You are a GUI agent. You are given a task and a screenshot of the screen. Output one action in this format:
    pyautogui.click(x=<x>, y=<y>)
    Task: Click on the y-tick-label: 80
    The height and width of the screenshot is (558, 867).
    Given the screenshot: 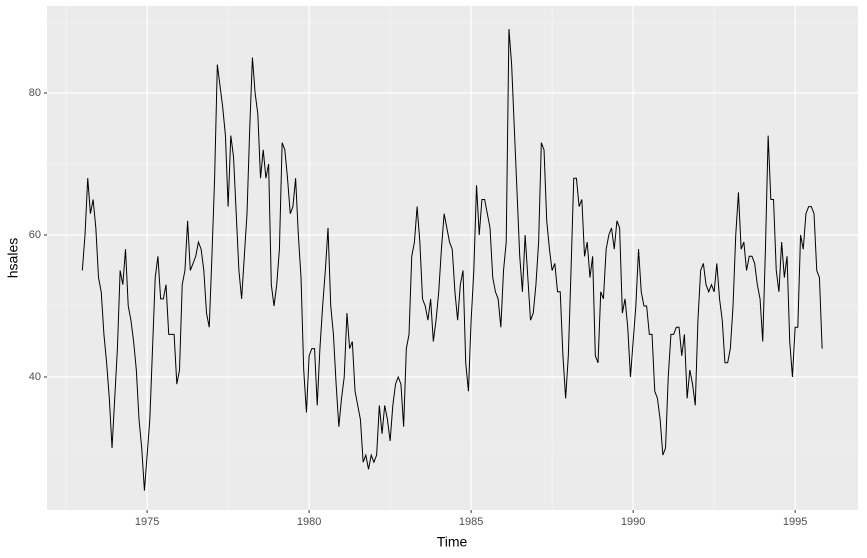 What is the action you would take?
    pyautogui.click(x=35, y=93)
    